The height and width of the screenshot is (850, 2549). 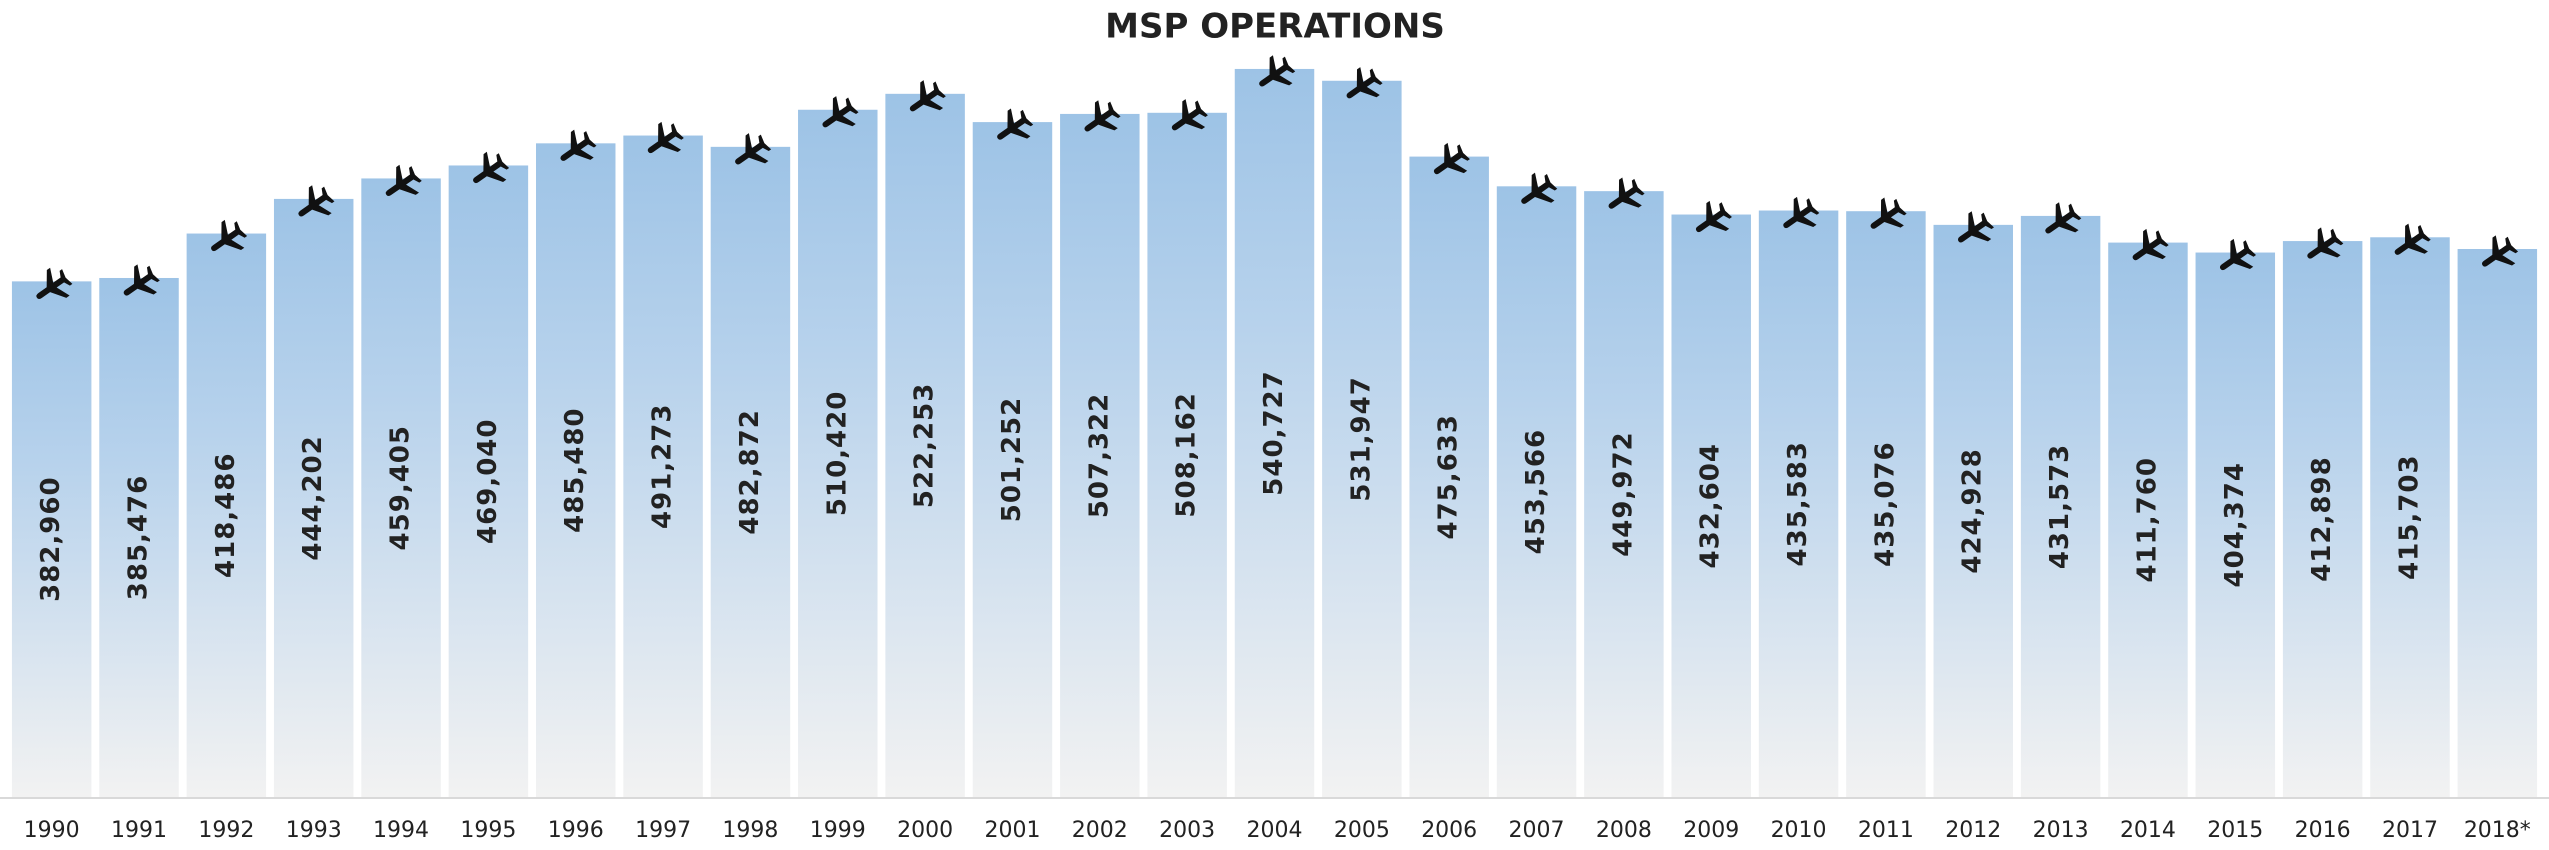 I want to click on x-tick-label: 2011, so click(x=1886, y=830).